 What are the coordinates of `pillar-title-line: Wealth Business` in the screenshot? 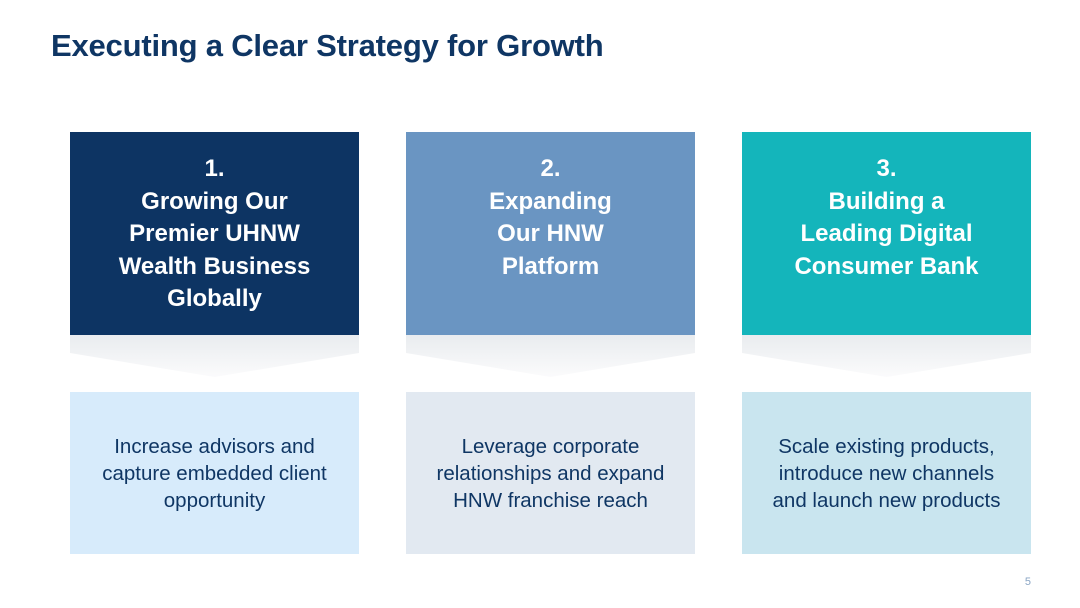 It's located at (214, 266).